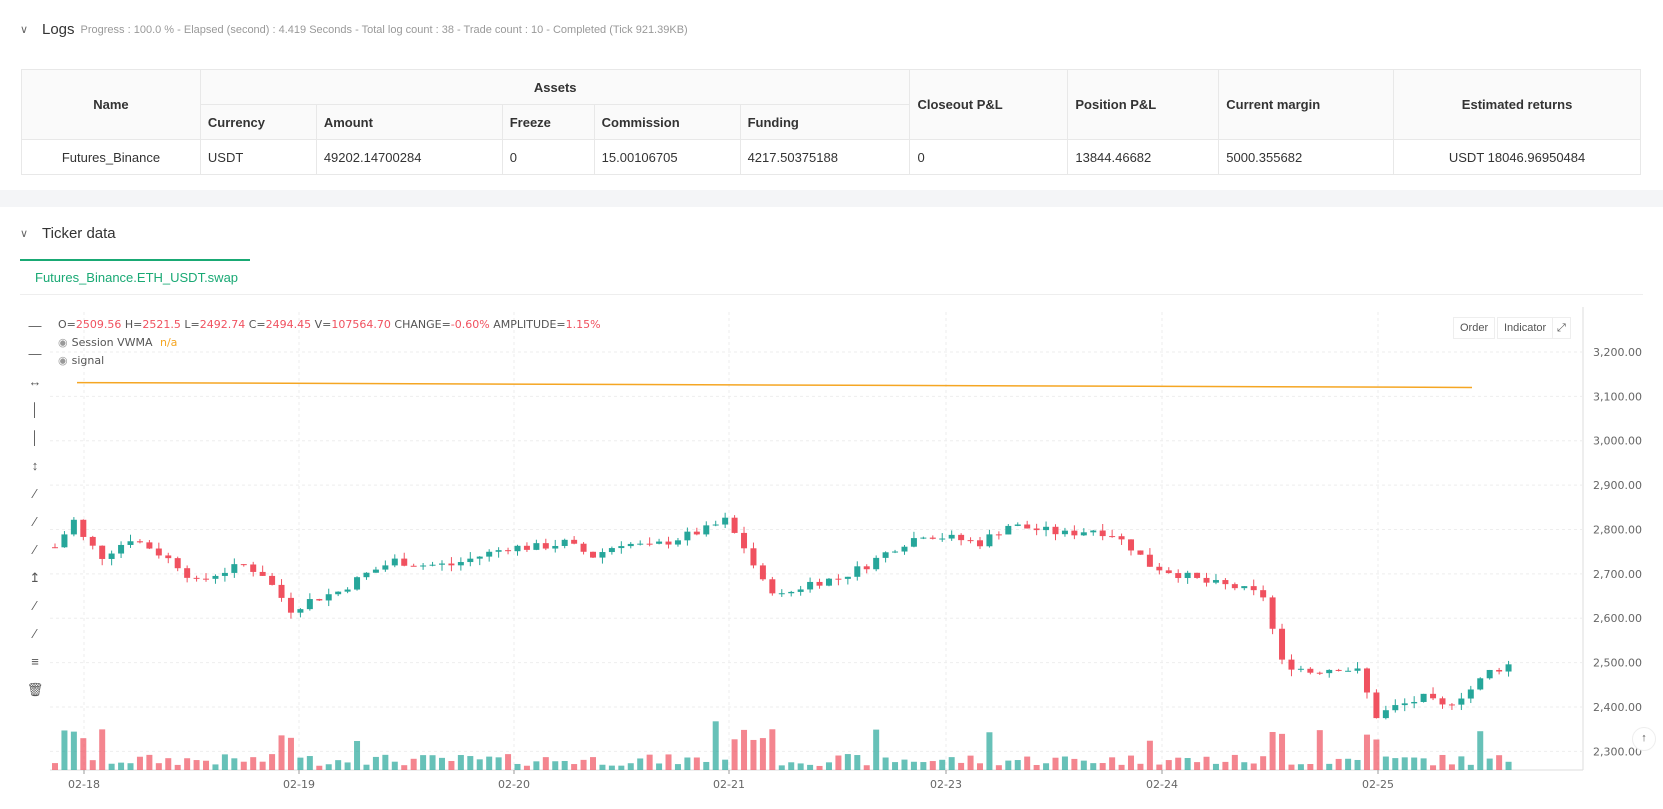 The width and height of the screenshot is (1663, 809). I want to click on horizontal-ray-icon: —, so click(35, 325).